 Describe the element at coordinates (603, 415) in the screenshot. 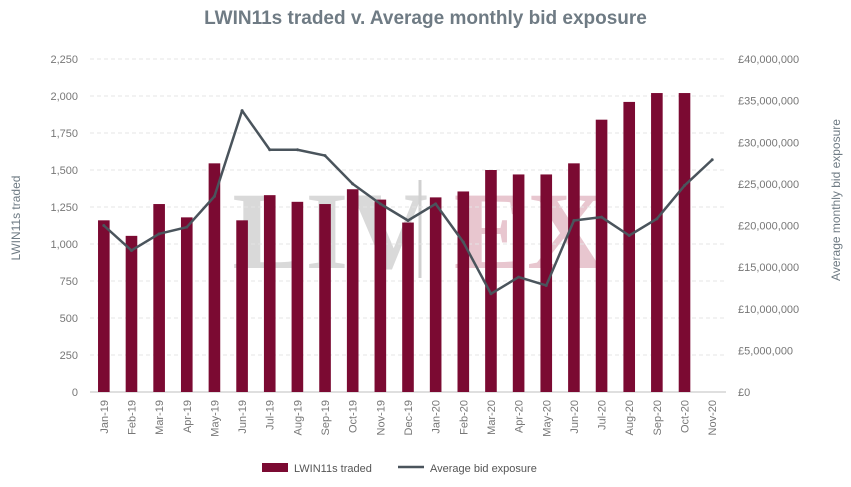

I see `x-tick-label: Jul-20` at that location.